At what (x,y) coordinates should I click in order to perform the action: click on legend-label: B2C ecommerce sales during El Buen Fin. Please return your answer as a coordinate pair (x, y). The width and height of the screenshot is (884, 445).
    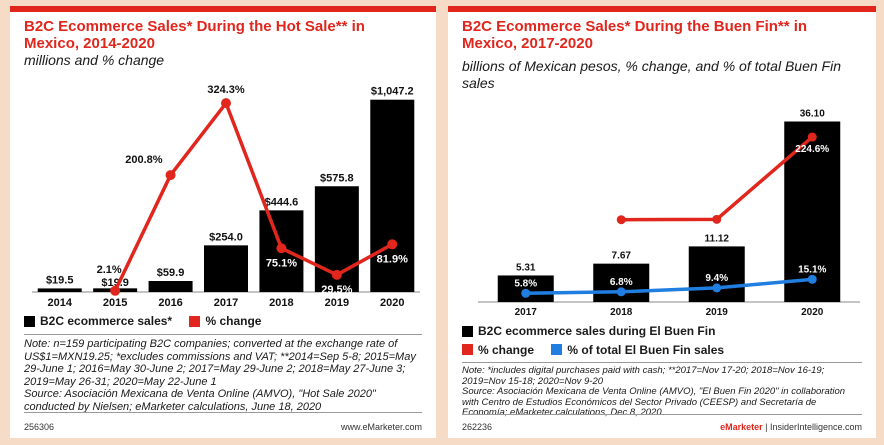
    Looking at the image, I should click on (597, 331).